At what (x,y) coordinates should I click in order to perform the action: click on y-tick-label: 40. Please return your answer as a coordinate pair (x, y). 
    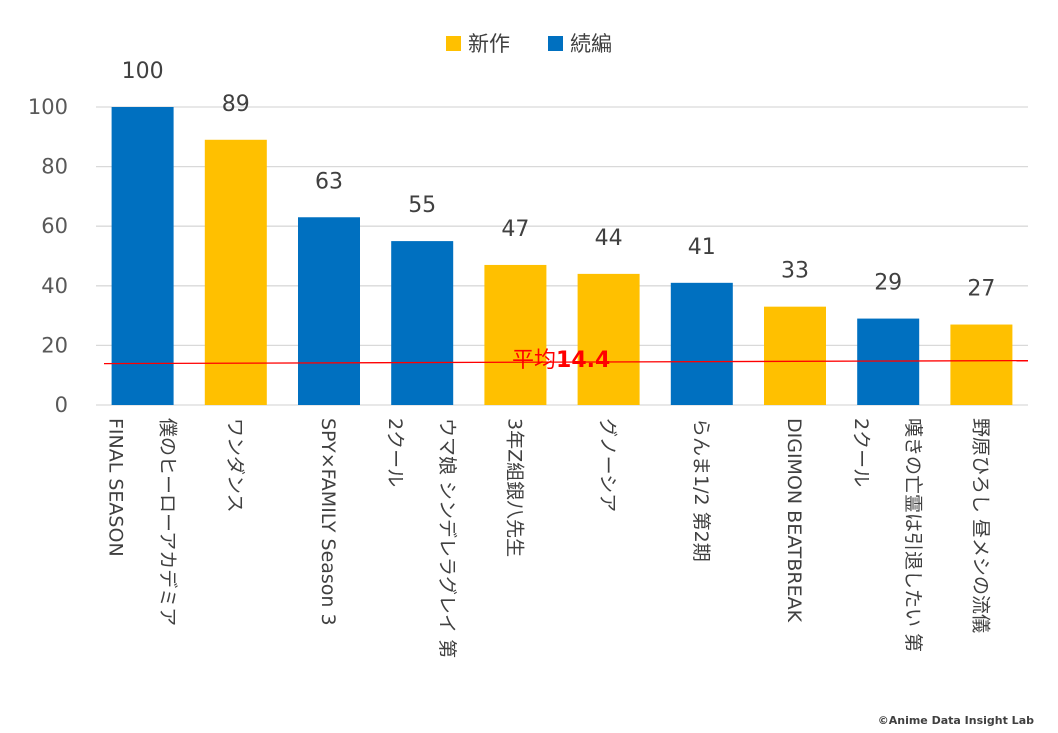
    Looking at the image, I should click on (54, 286).